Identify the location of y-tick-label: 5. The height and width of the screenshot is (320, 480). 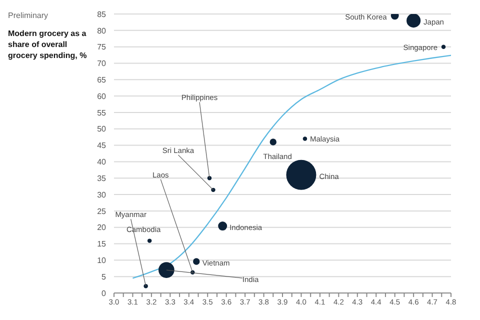
(104, 277).